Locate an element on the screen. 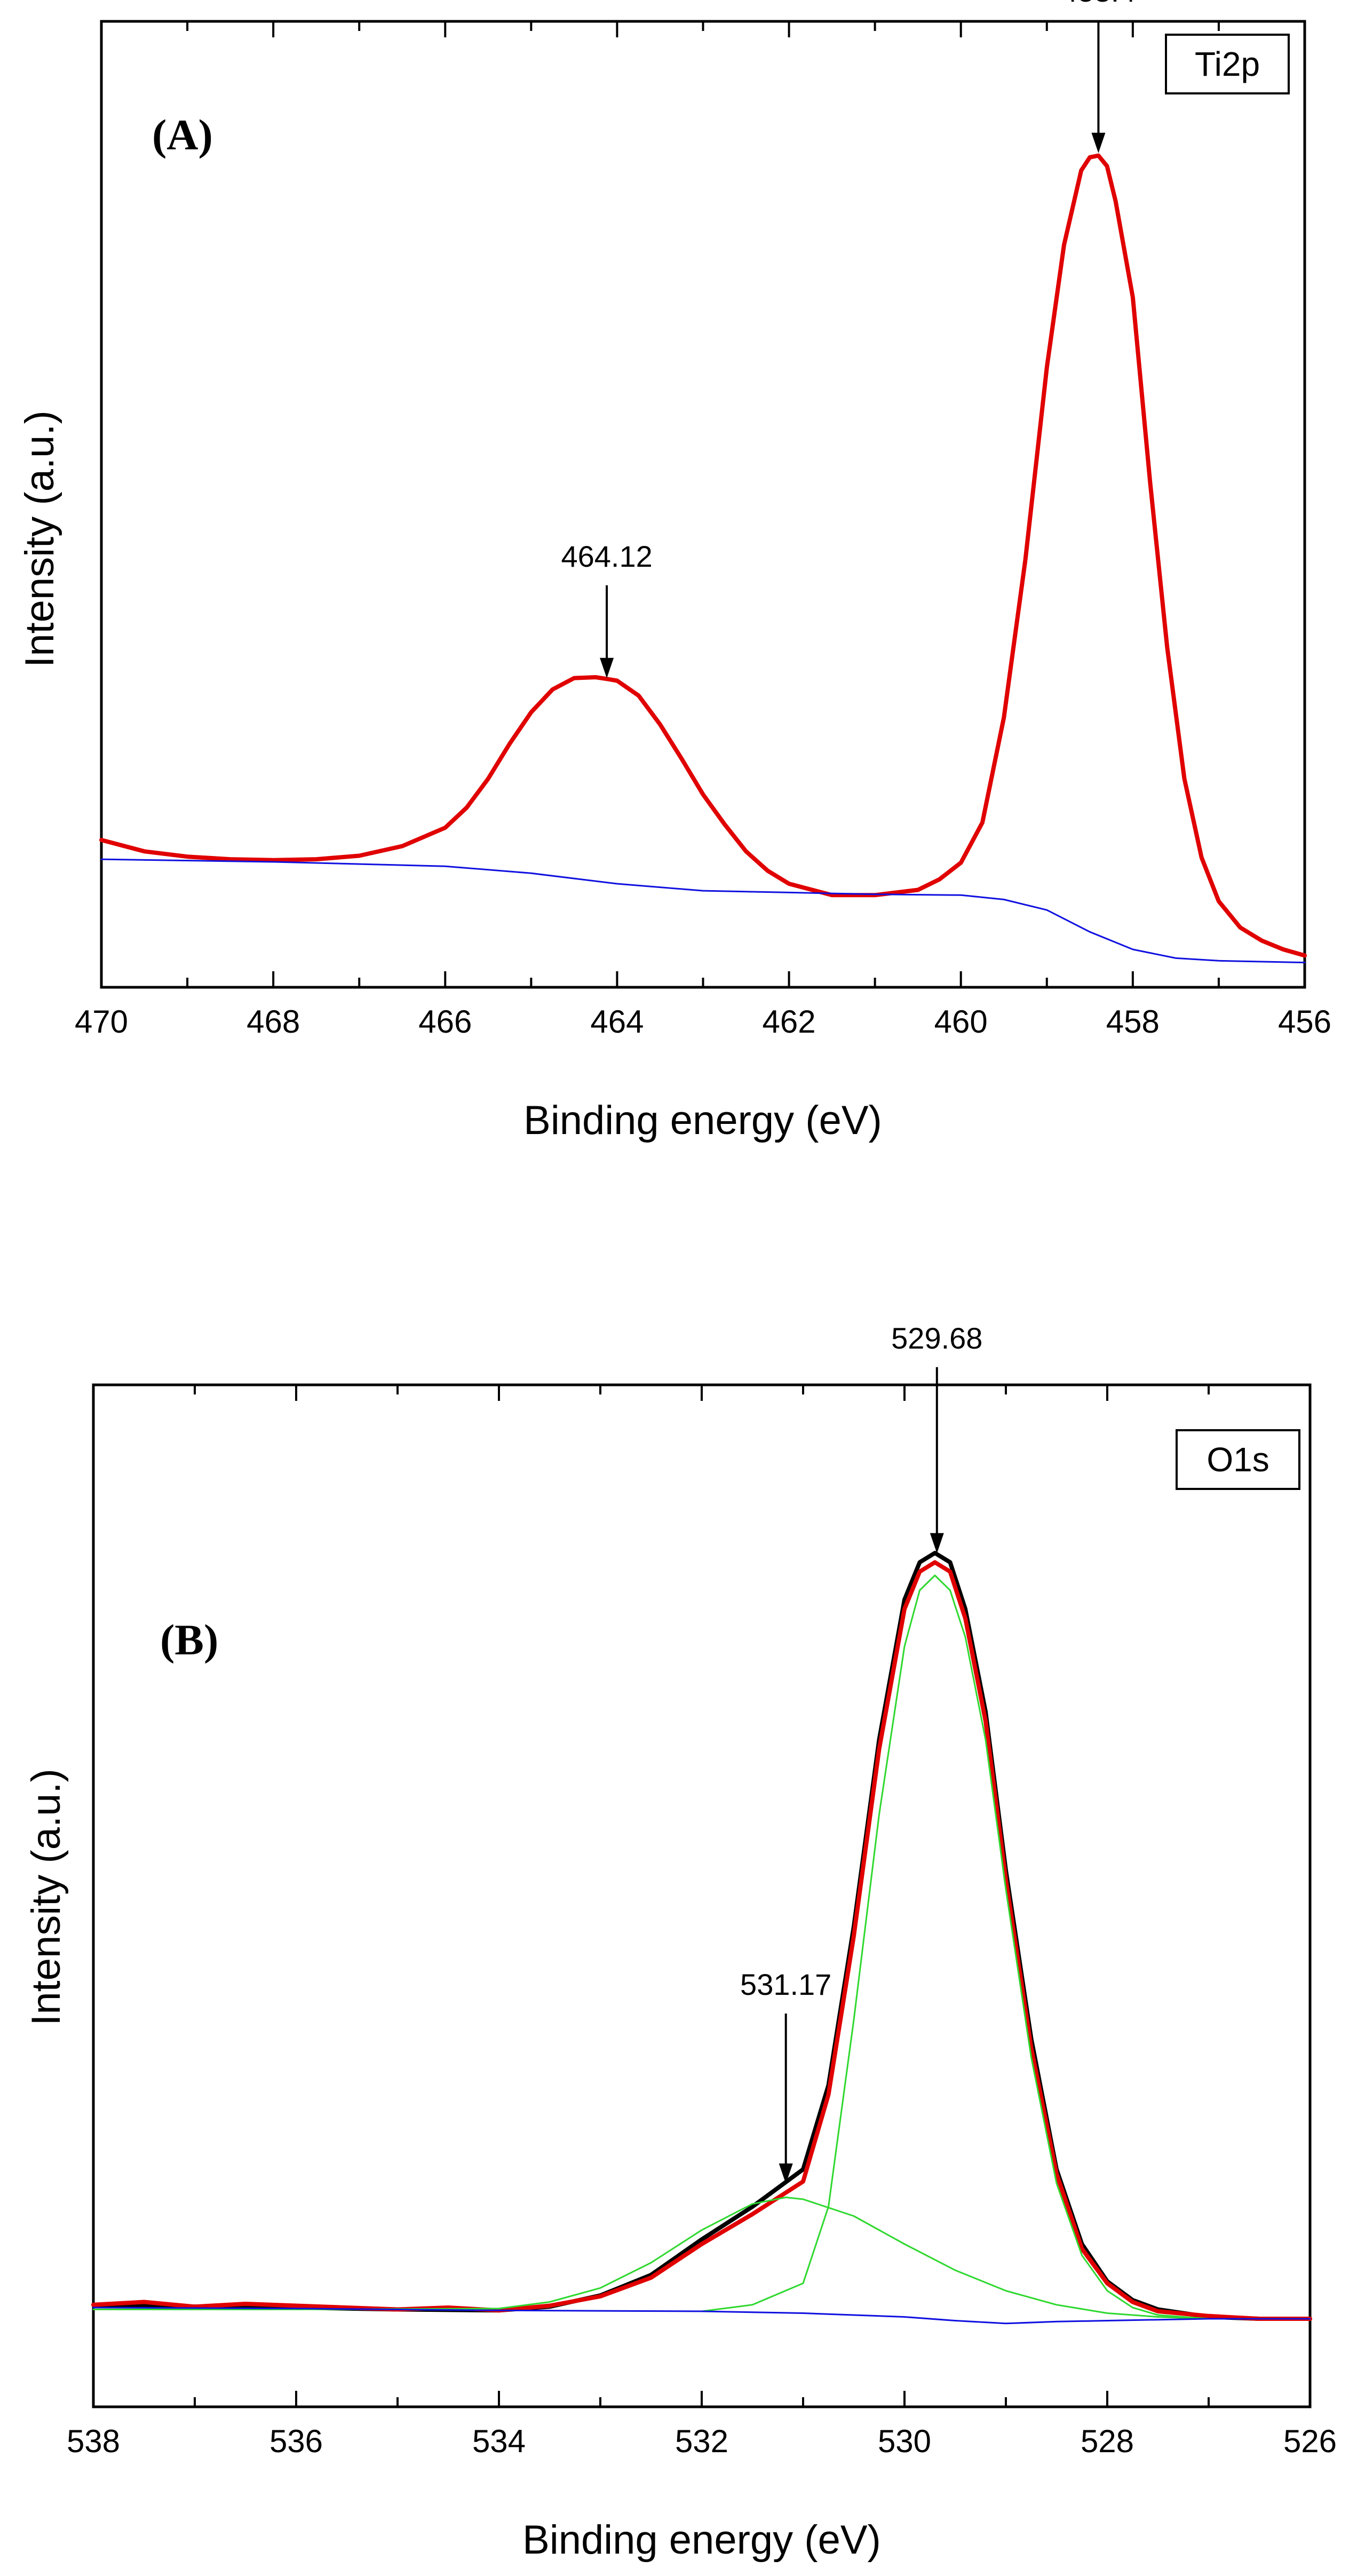 This screenshot has height=2576, width=1365. panel-a-tag-box is located at coordinates (1227, 64).